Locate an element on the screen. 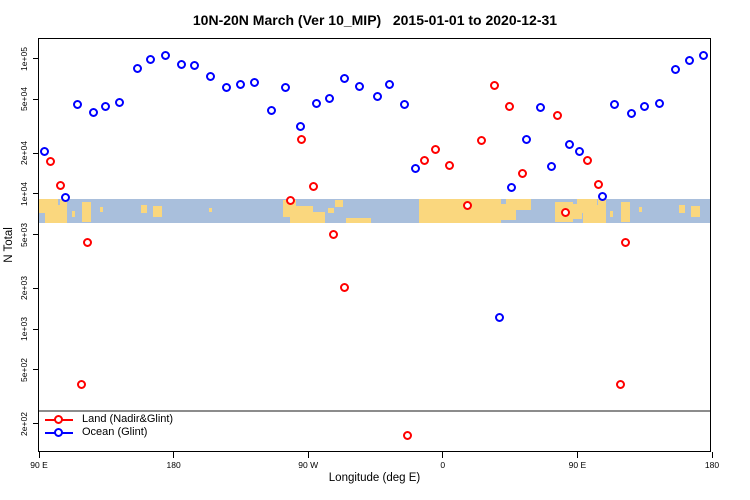 Image resolution: width=750 pixels, height=500 pixels. y-tick-label: 2e+03 is located at coordinates (24, 288).